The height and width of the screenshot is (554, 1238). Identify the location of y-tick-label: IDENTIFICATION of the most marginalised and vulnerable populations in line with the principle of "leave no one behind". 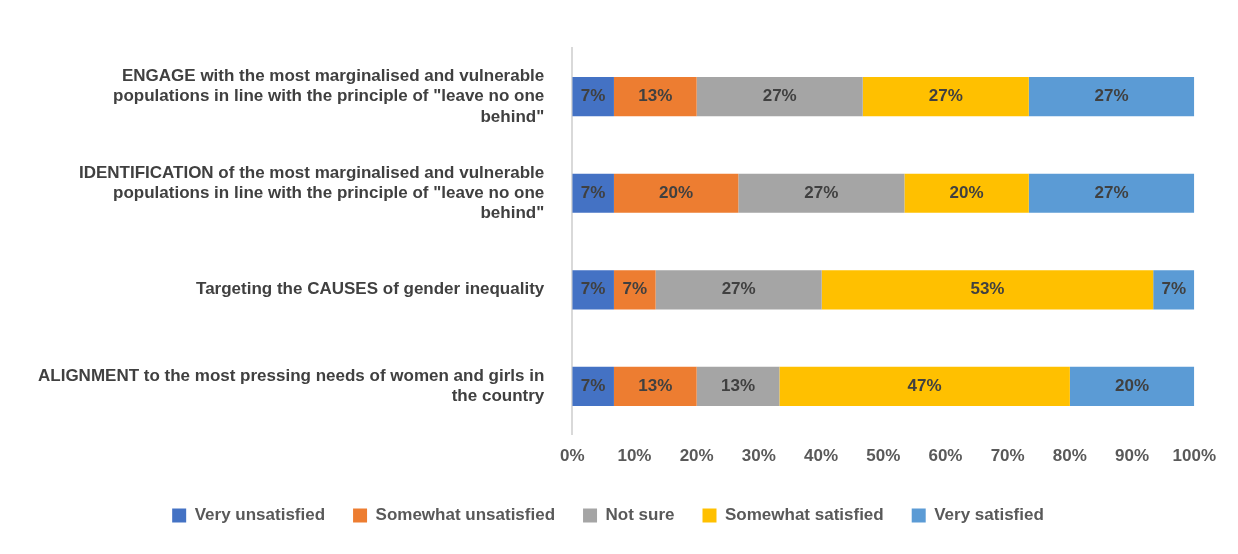
(311, 192).